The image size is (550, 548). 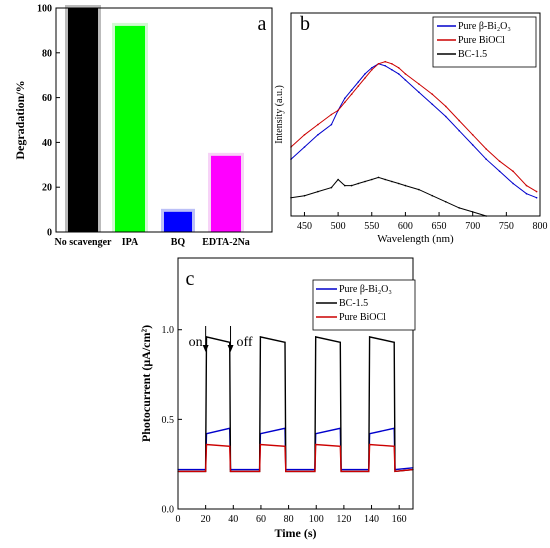 I want to click on x-tick-label-1: 500, so click(x=338, y=226).